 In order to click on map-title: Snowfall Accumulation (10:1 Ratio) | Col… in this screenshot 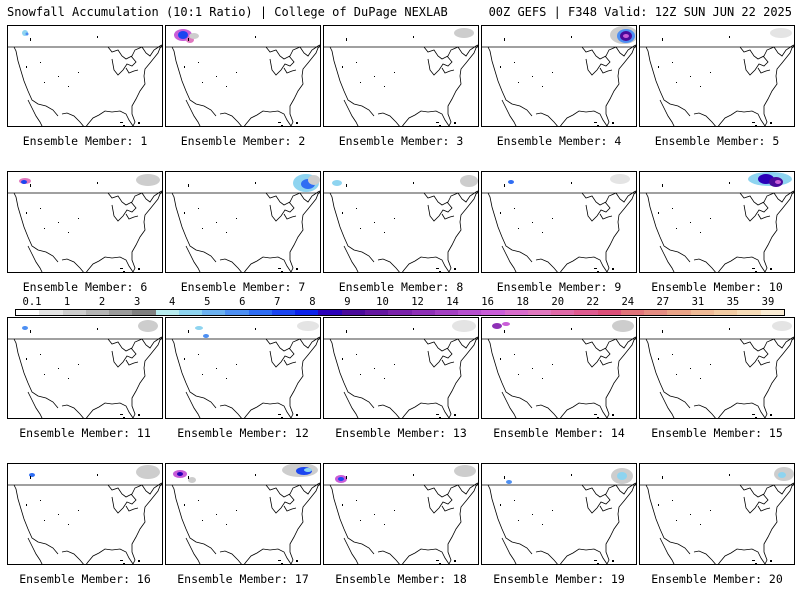, I will do `click(227, 12)`.